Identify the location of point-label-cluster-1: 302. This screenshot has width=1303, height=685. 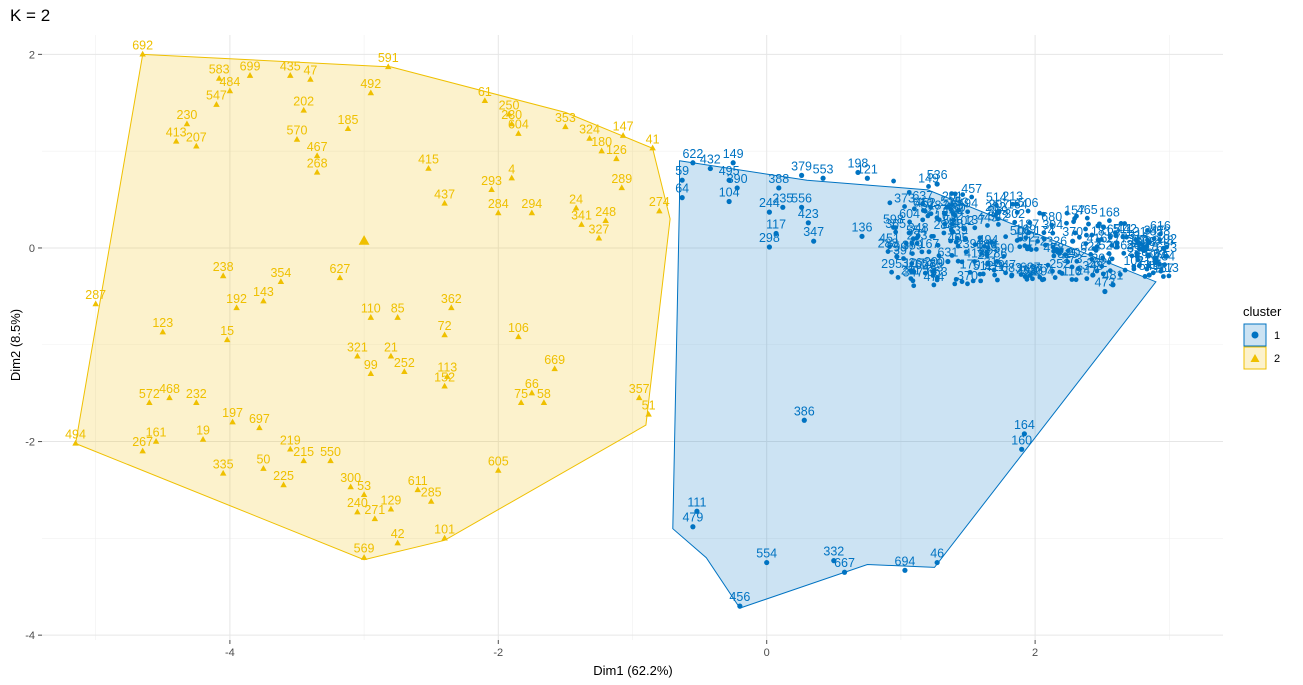
(1014, 214).